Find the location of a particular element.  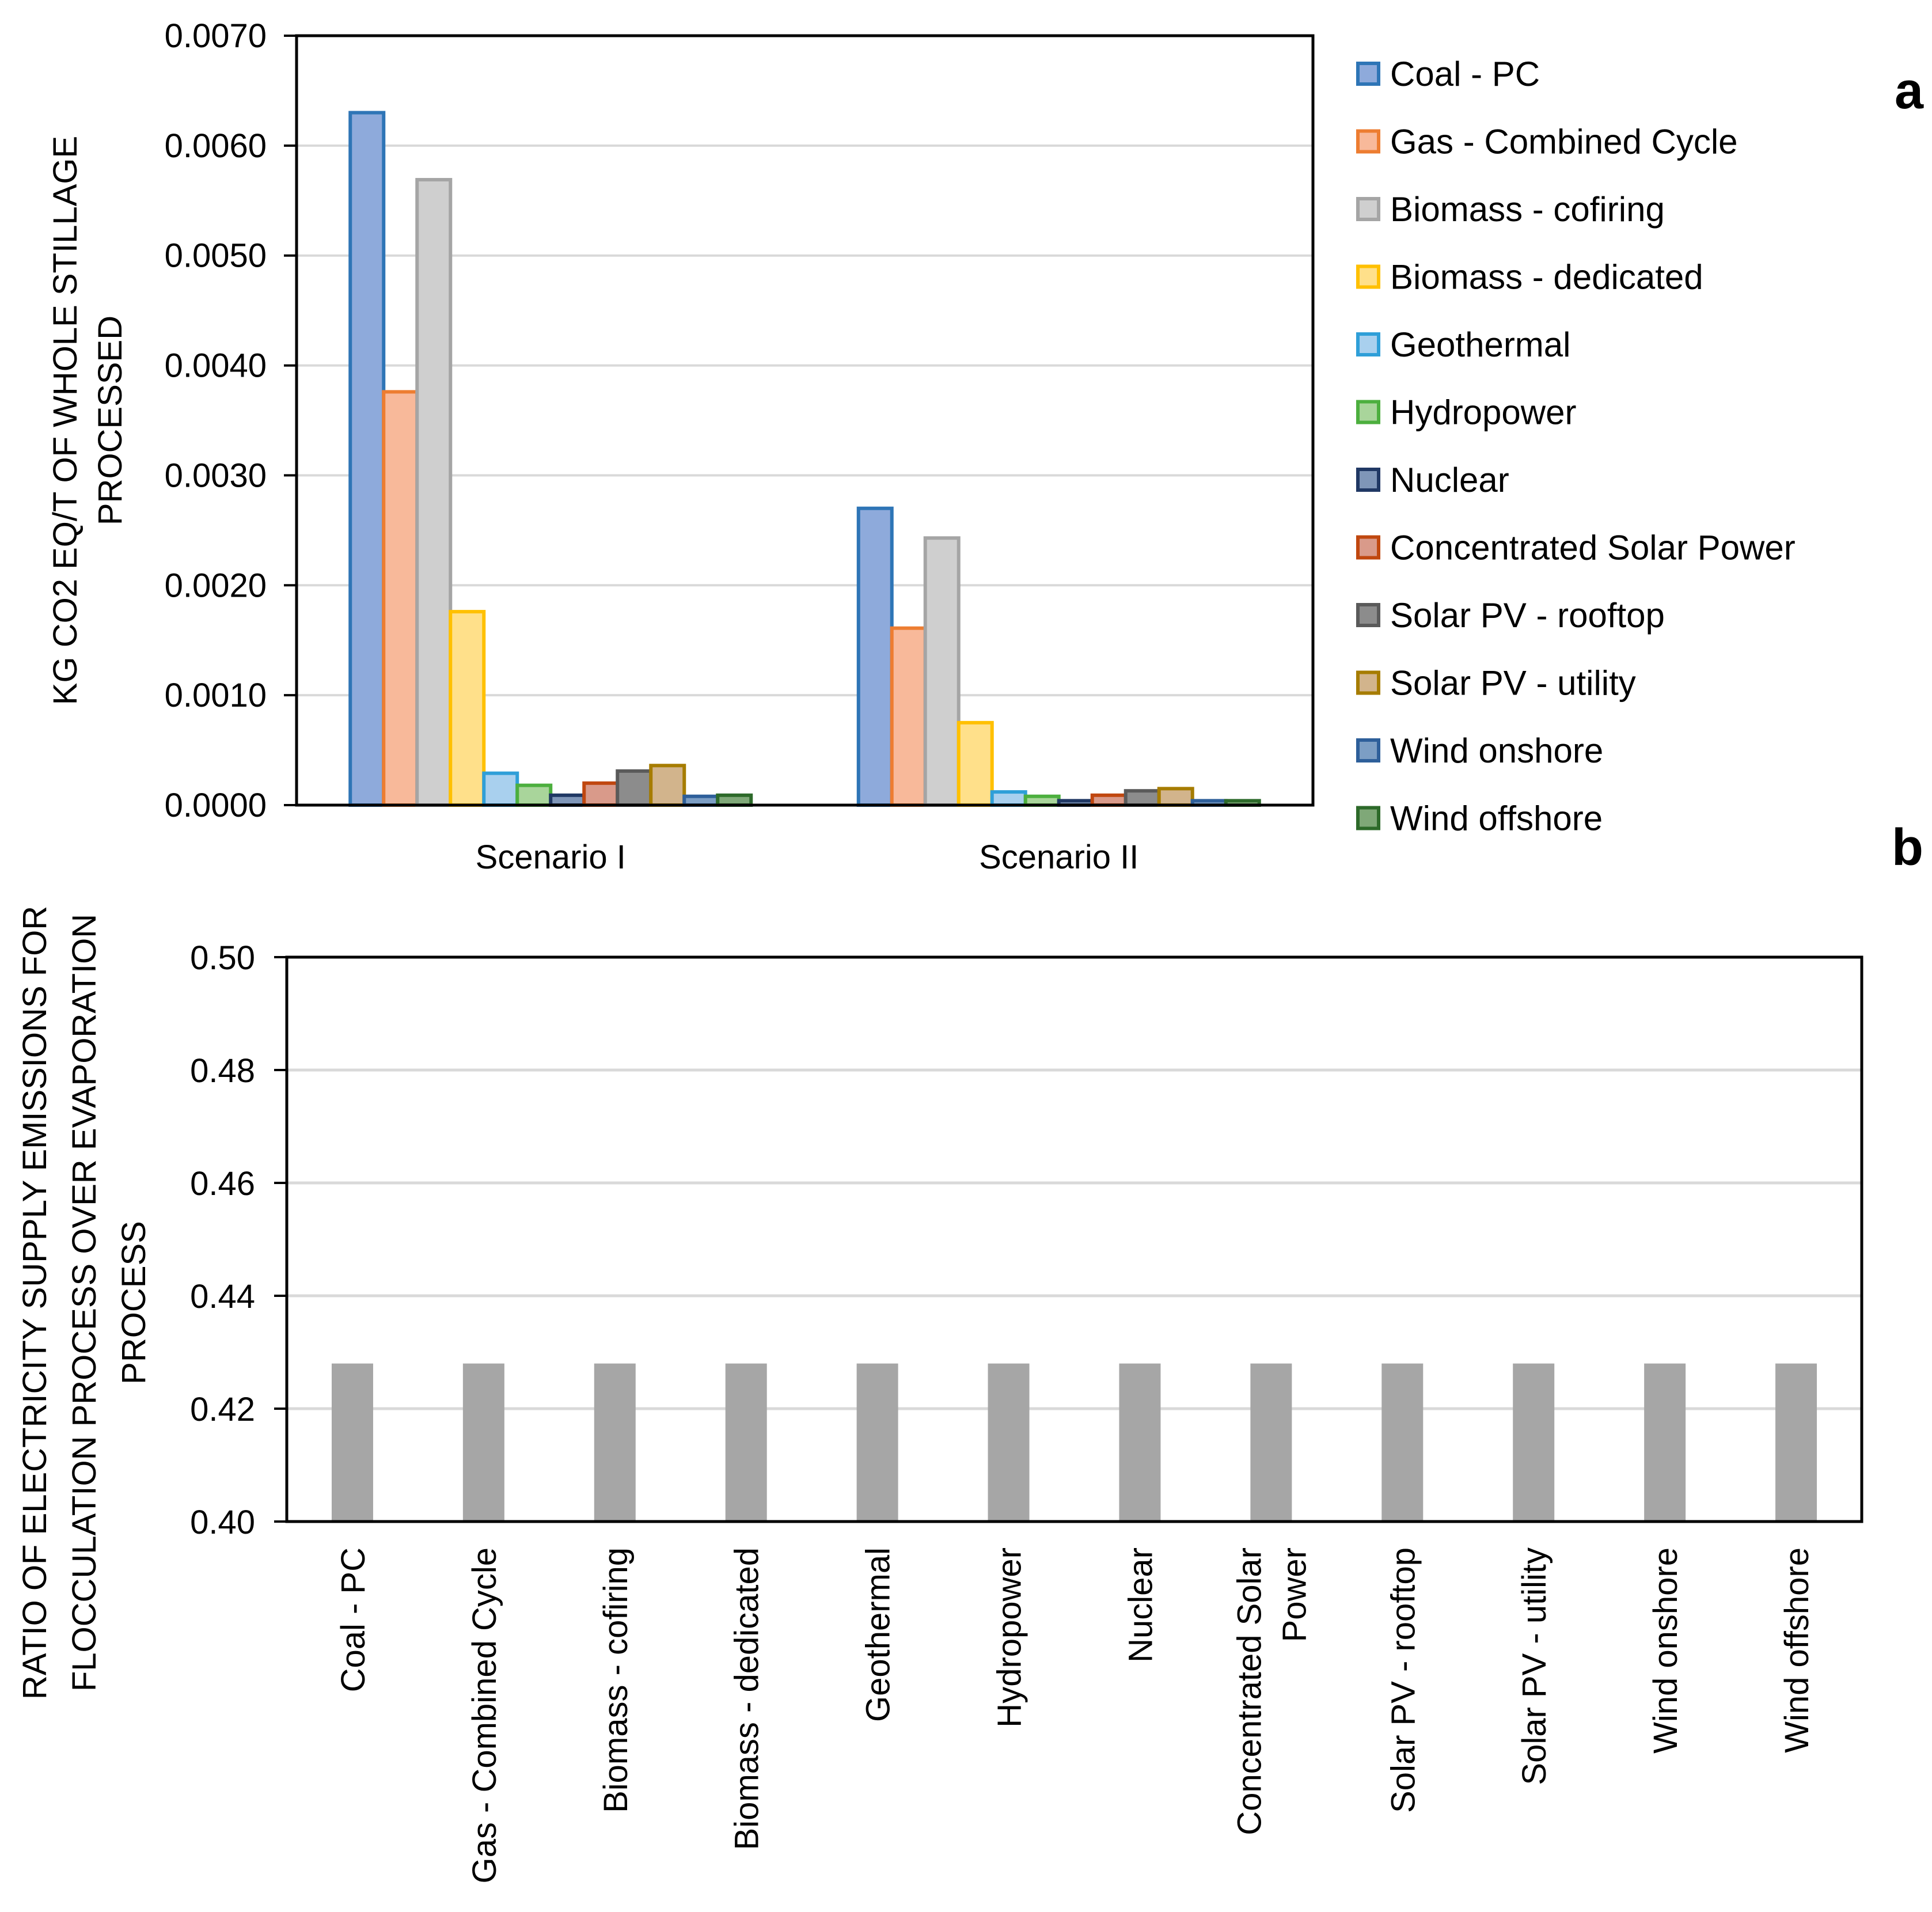

legend-label: Coal - PC is located at coordinates (1465, 74).